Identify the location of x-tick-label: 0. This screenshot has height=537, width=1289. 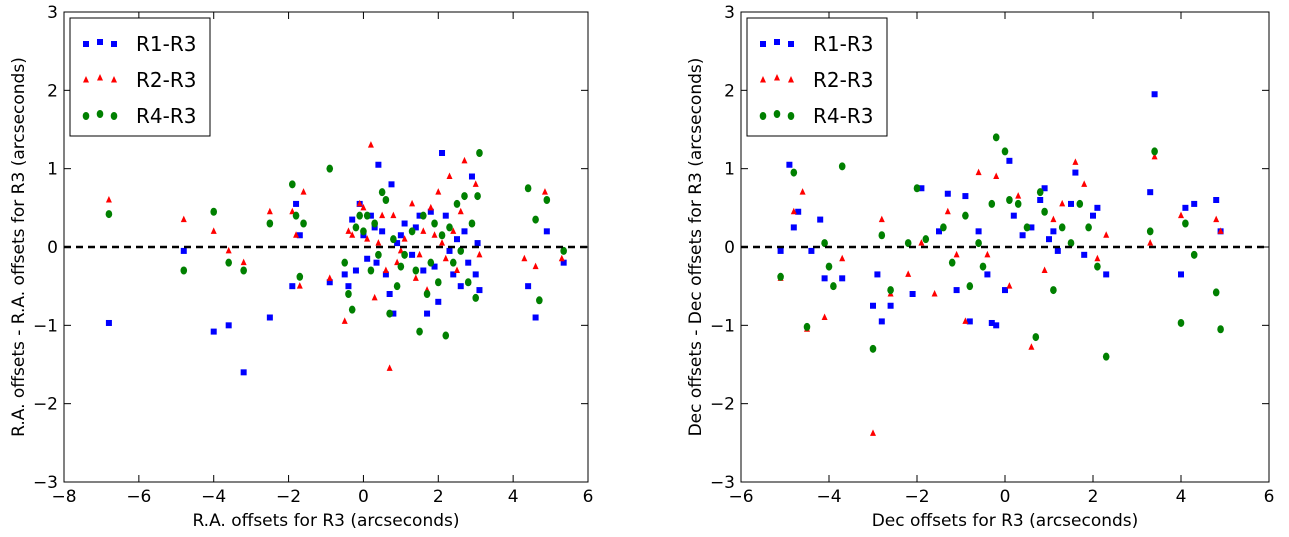
(1005, 497).